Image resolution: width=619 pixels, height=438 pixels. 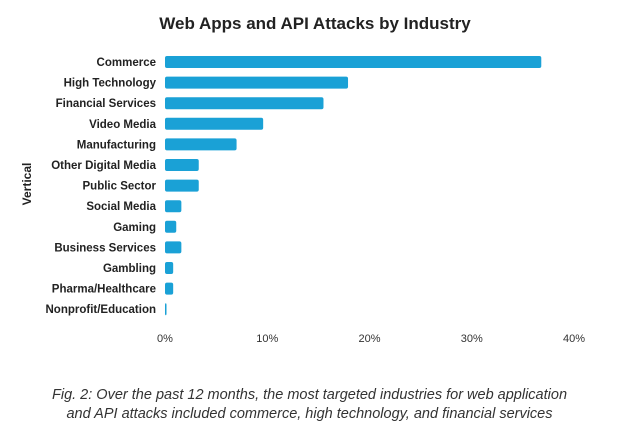 I want to click on category-label: Video Media, so click(x=122, y=125).